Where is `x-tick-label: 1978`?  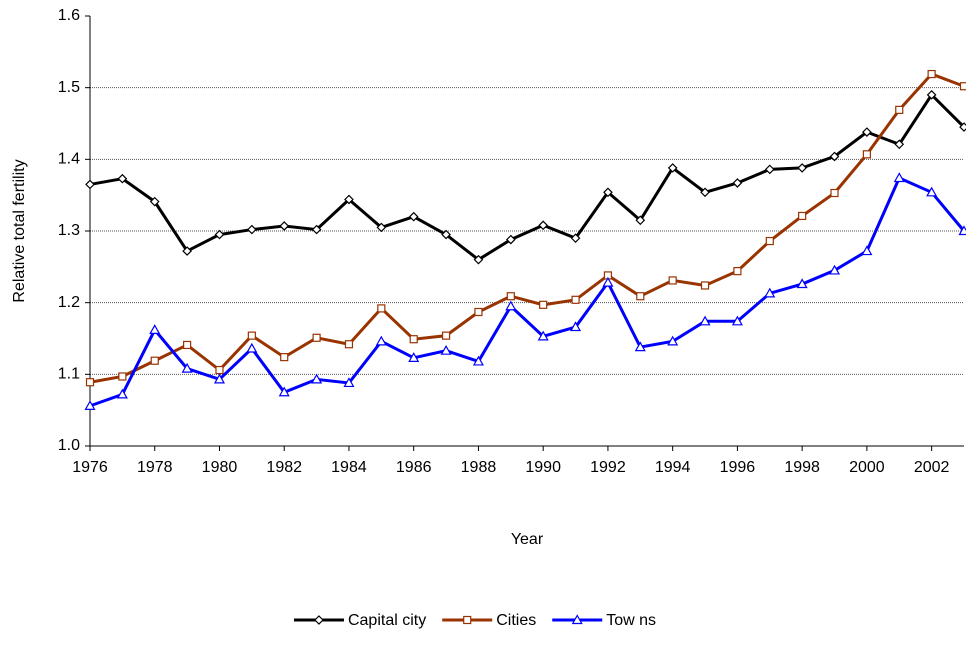
x-tick-label: 1978 is located at coordinates (155, 467).